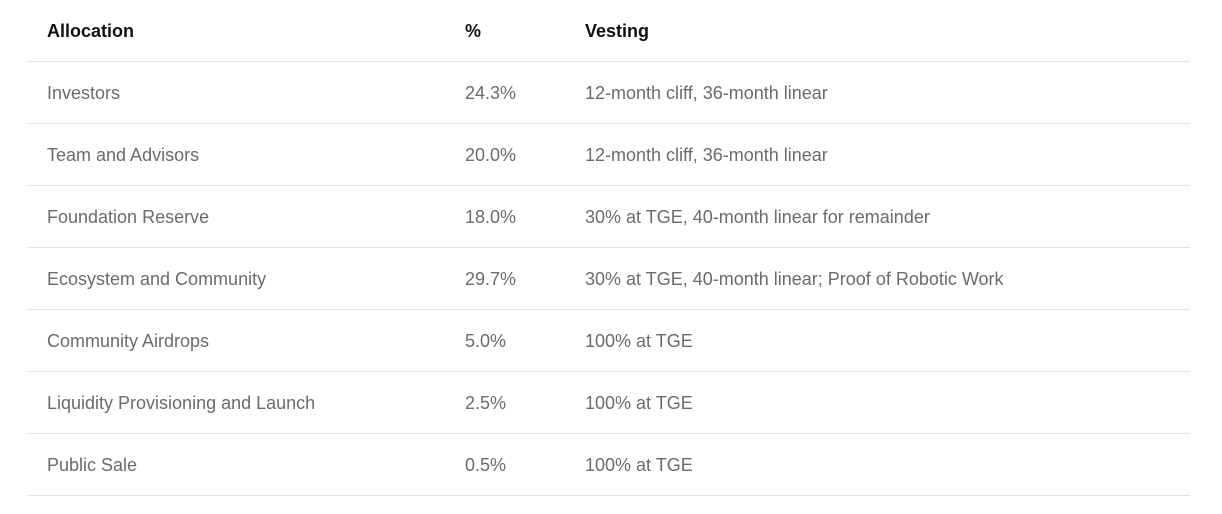 The image size is (1222, 514). What do you see at coordinates (486, 341) in the screenshot?
I see `table-cell: 5.0%` at bounding box center [486, 341].